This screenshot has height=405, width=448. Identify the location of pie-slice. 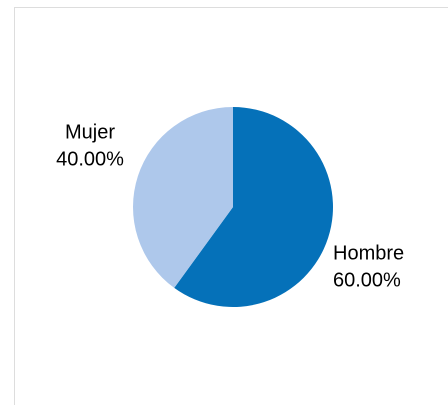
(183, 197).